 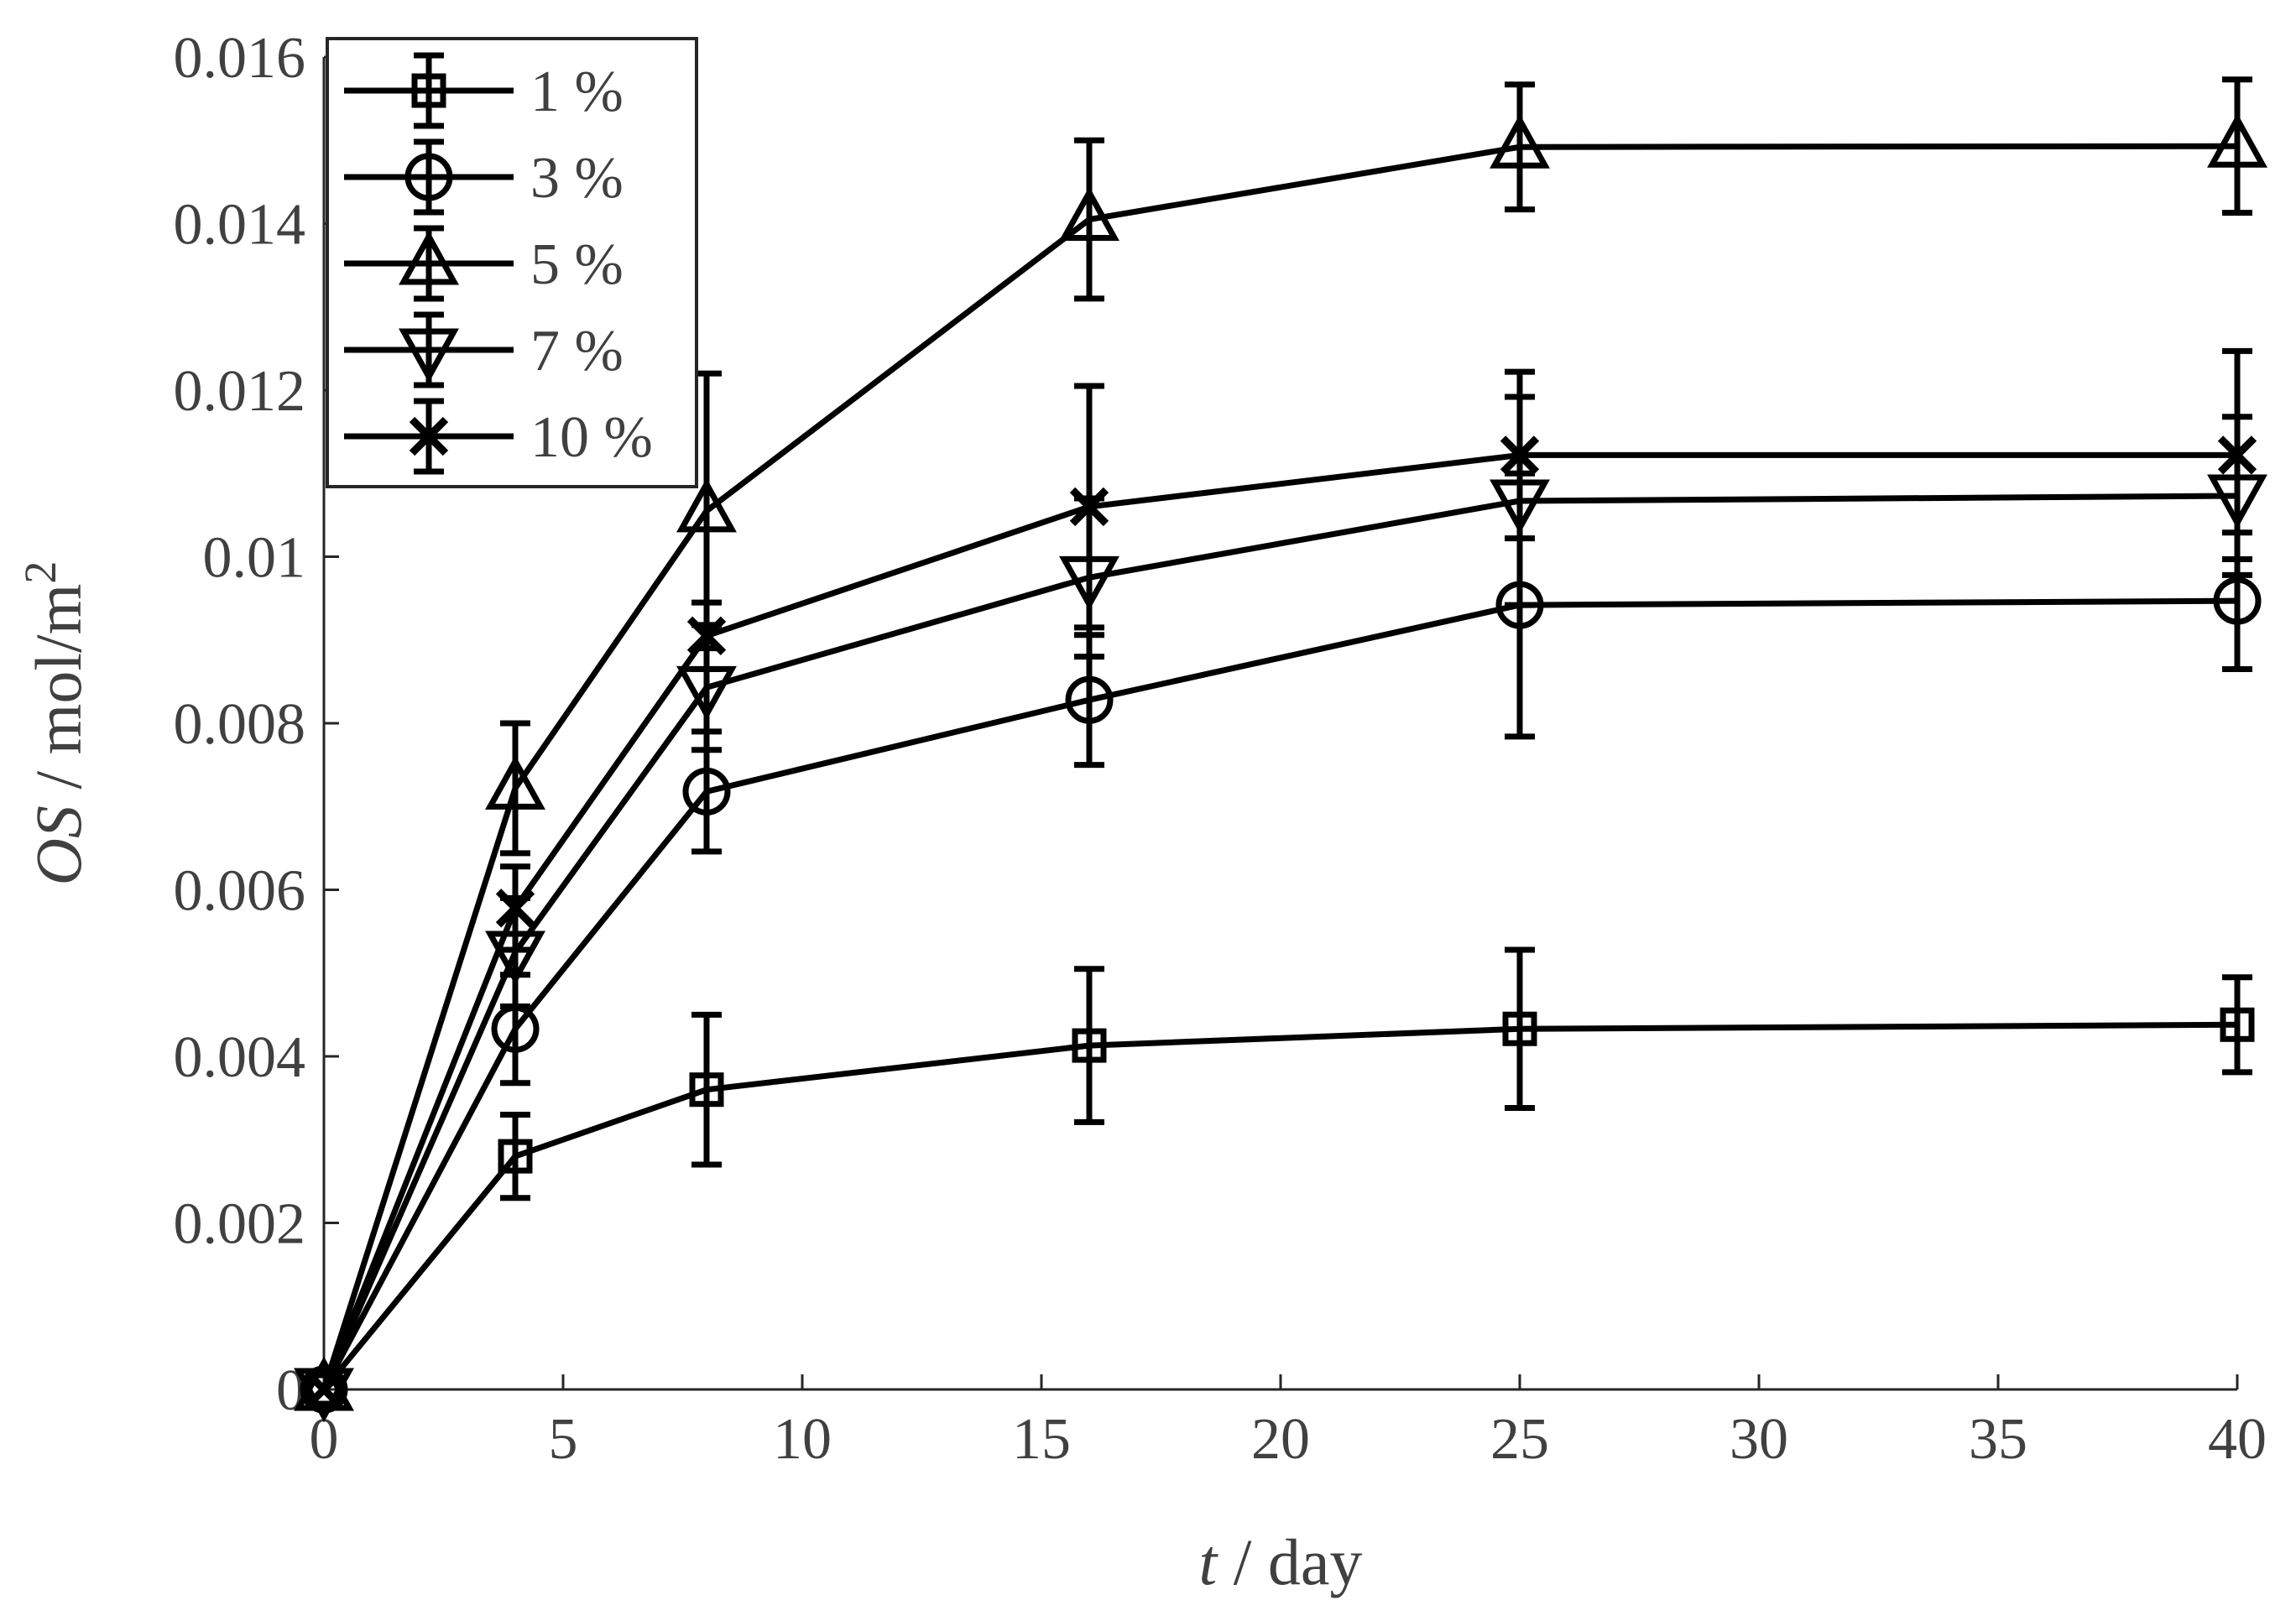 What do you see at coordinates (58, 845) in the screenshot?
I see `y-axis-label-var: OS` at bounding box center [58, 845].